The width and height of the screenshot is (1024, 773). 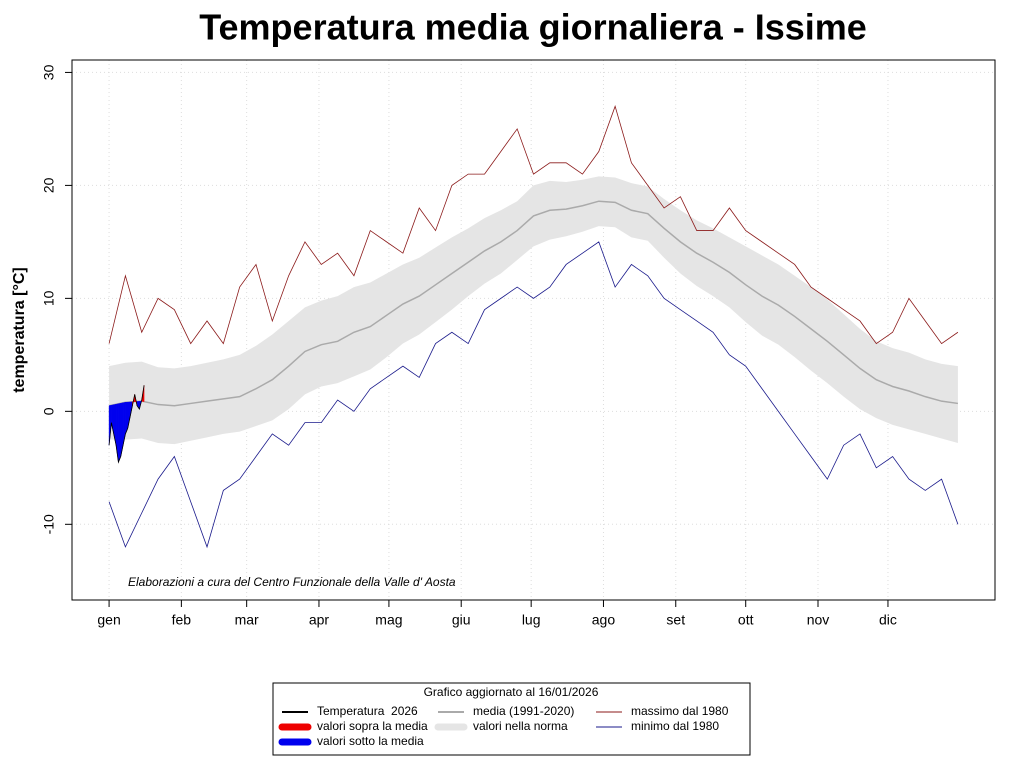 What do you see at coordinates (108, 620) in the screenshot?
I see `x-tick-label: gen` at bounding box center [108, 620].